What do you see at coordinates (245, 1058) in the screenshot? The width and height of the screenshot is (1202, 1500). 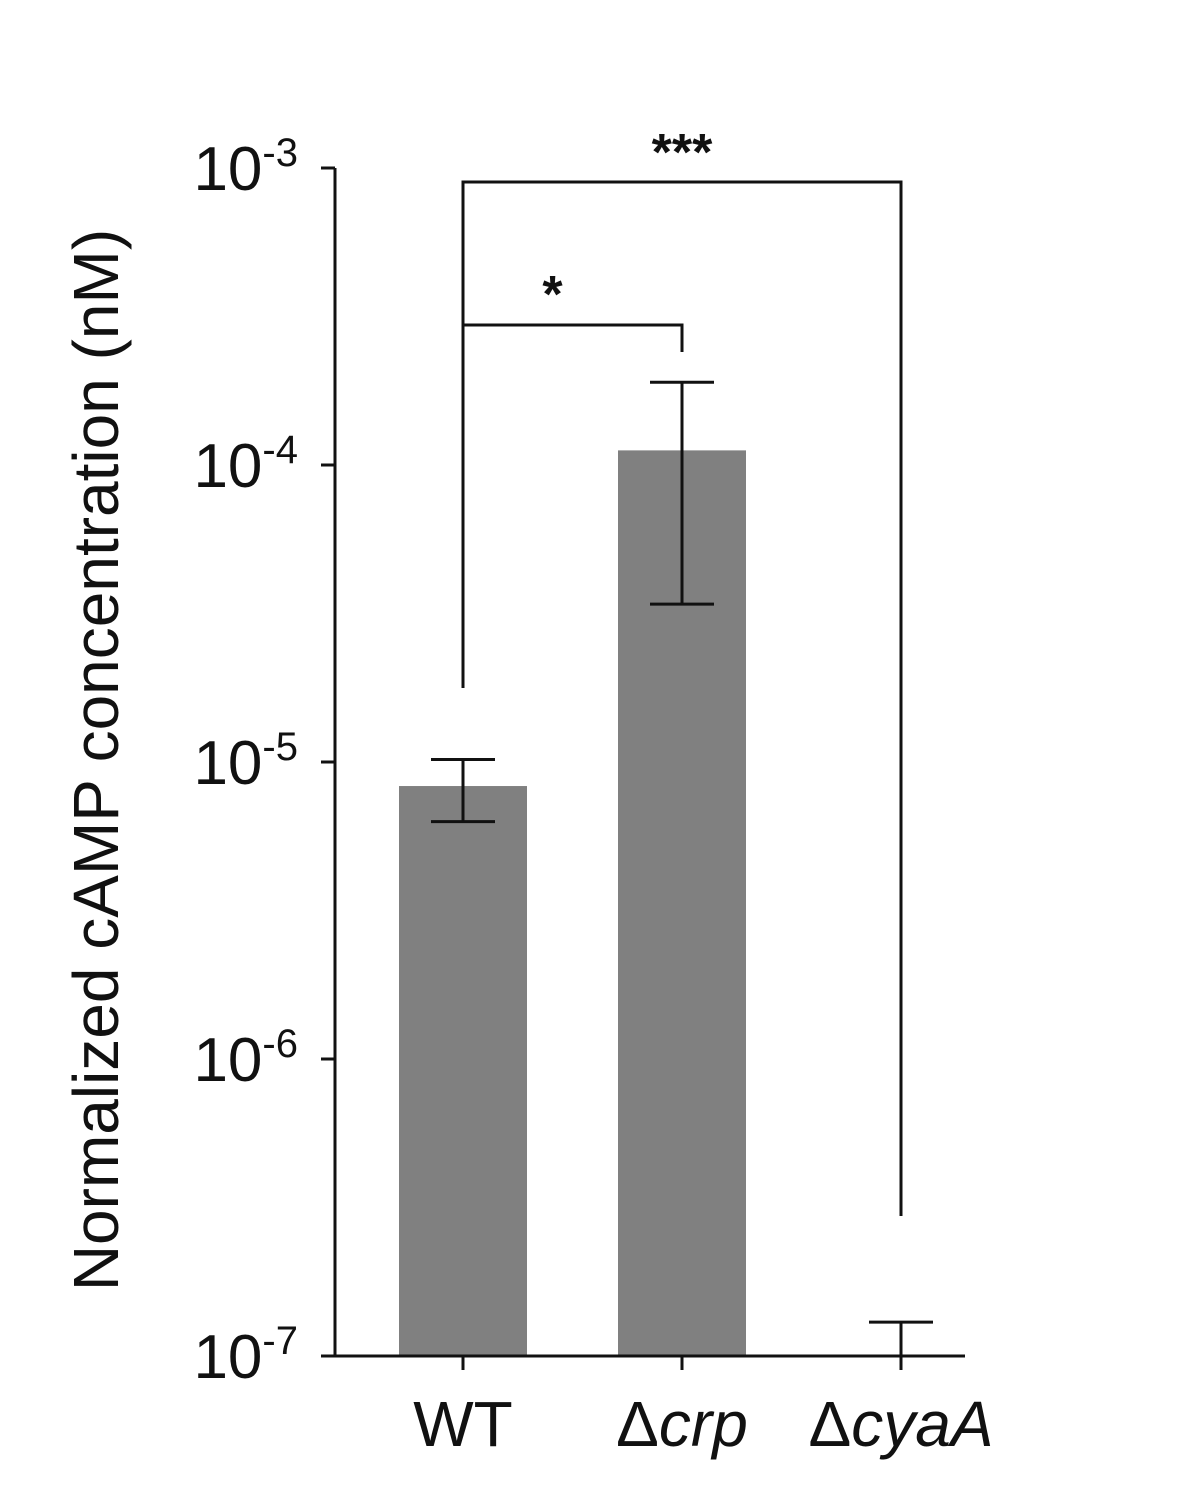 I see `y-tick-label-3: 10⁻⁶` at bounding box center [245, 1058].